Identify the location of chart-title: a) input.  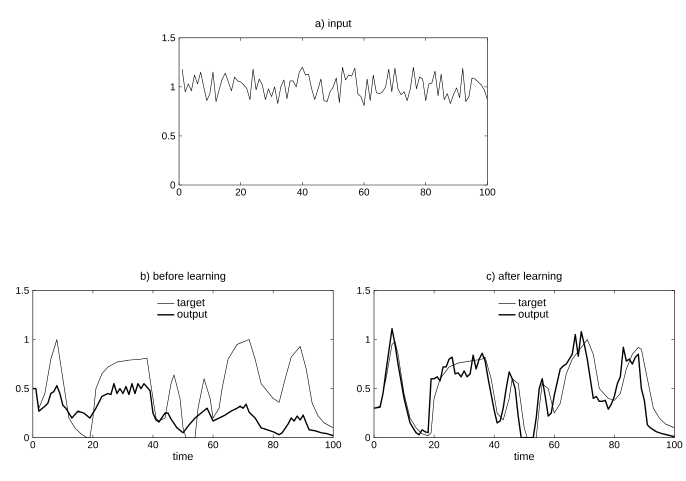
(333, 24).